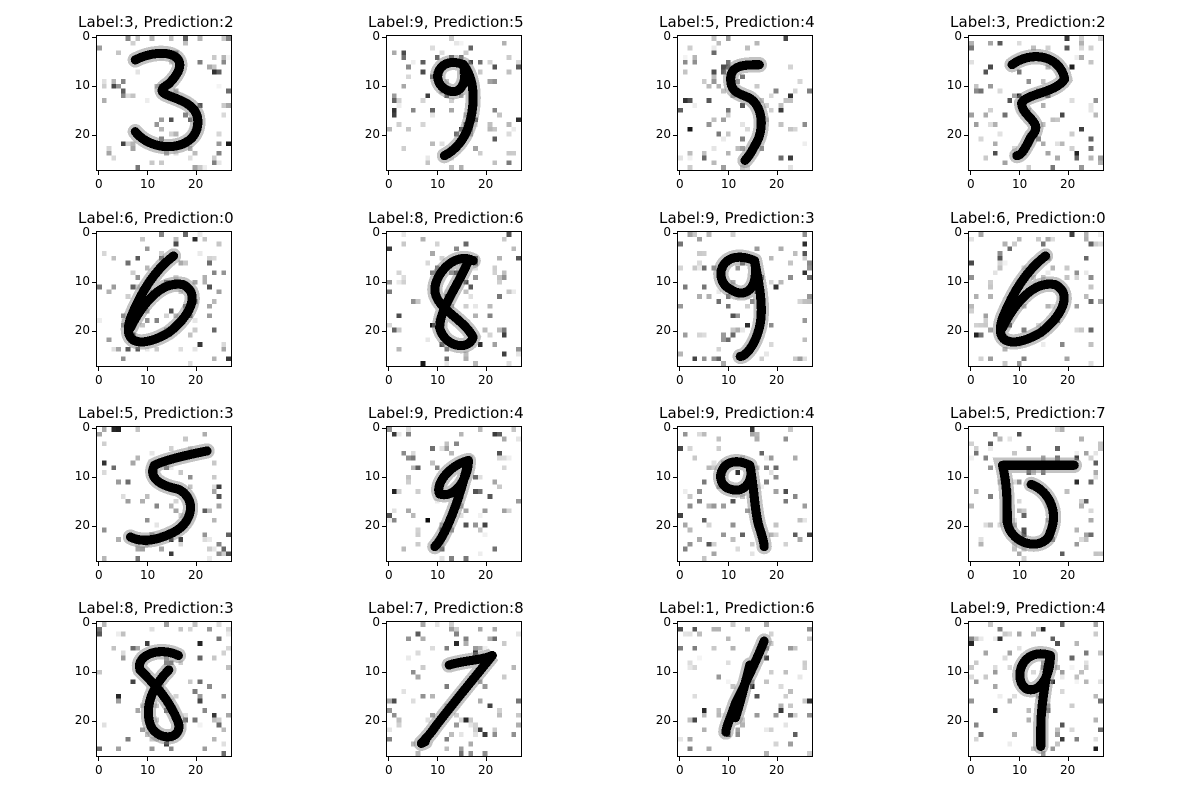 This screenshot has width=1200, height=797. Describe the element at coordinates (438, 184) in the screenshot. I see `x-tick-label: 10` at that location.